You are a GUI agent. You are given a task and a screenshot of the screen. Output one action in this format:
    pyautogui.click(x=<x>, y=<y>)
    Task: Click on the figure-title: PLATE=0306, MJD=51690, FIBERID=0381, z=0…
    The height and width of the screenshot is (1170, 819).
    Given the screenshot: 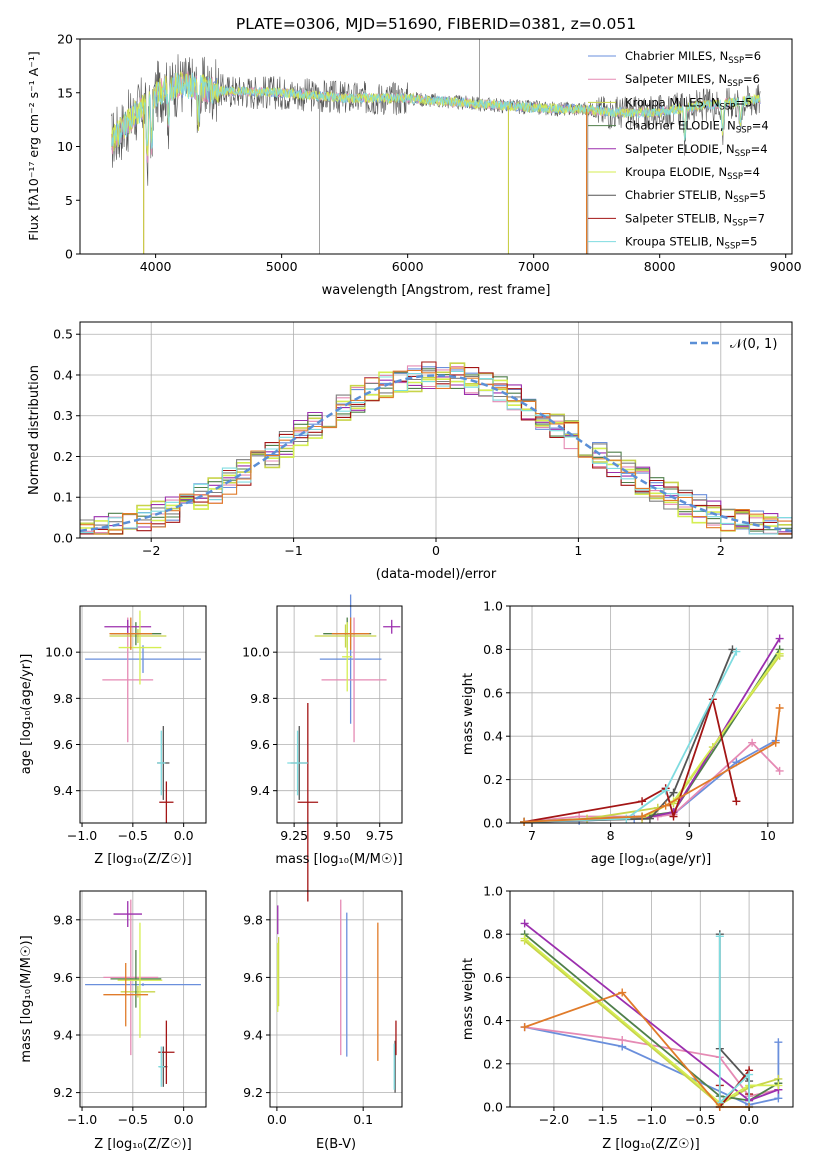 What is the action you would take?
    pyautogui.click(x=436, y=24)
    